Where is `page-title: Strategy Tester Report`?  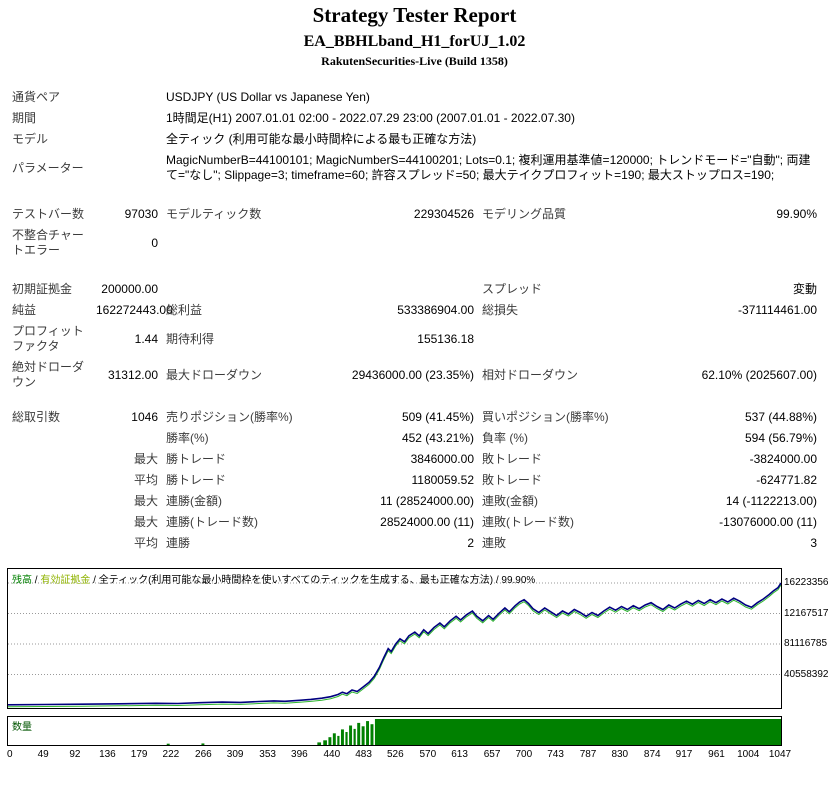 page-title: Strategy Tester Report is located at coordinates (414, 15).